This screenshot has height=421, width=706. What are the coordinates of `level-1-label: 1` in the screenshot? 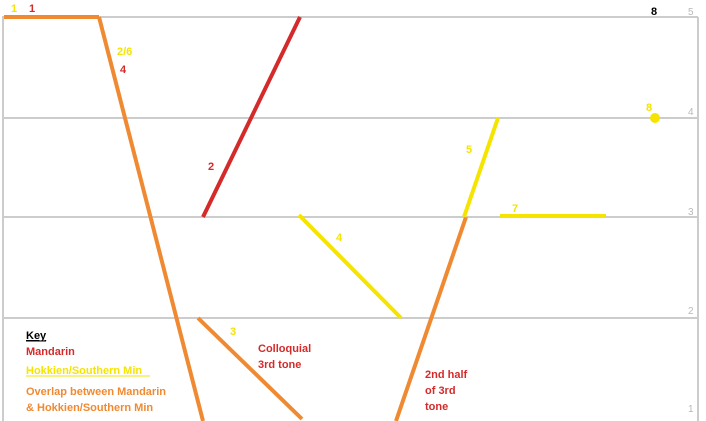 It's located at (691, 409).